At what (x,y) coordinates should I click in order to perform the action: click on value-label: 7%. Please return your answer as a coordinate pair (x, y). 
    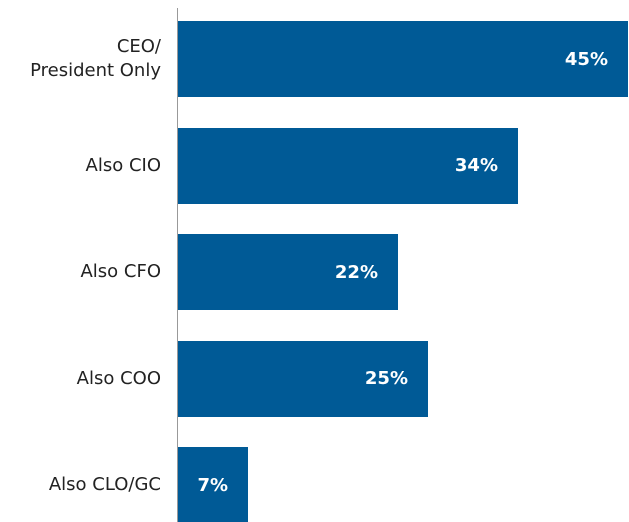
    Looking at the image, I should click on (212, 485).